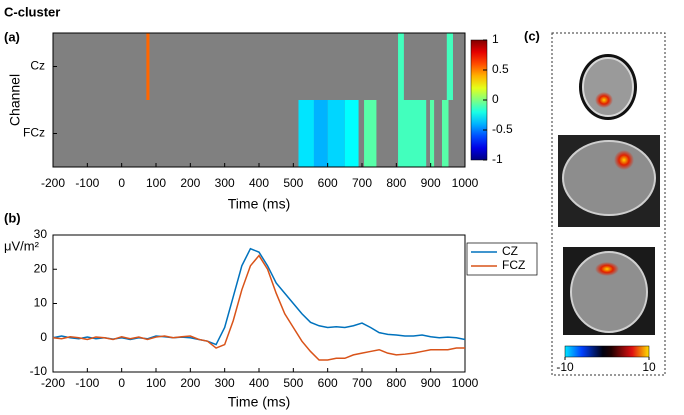 Image resolution: width=684 pixels, height=415 pixels. I want to click on y-tick-label: 10, so click(41, 303).